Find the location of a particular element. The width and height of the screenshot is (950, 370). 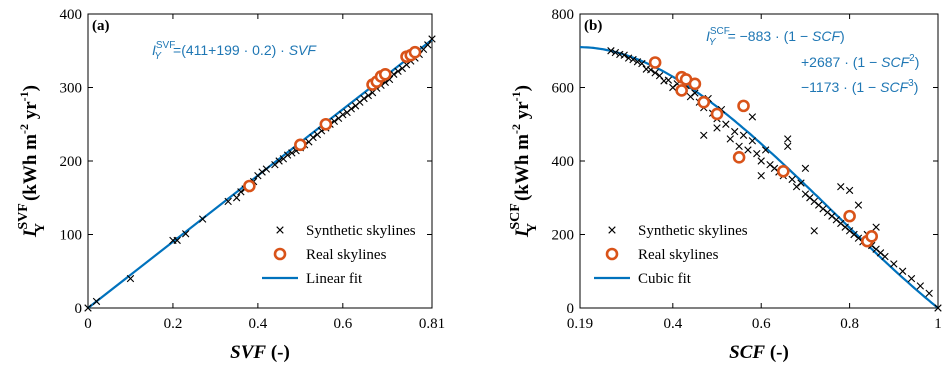

eq-sup: SCF is located at coordinates (720, 31).